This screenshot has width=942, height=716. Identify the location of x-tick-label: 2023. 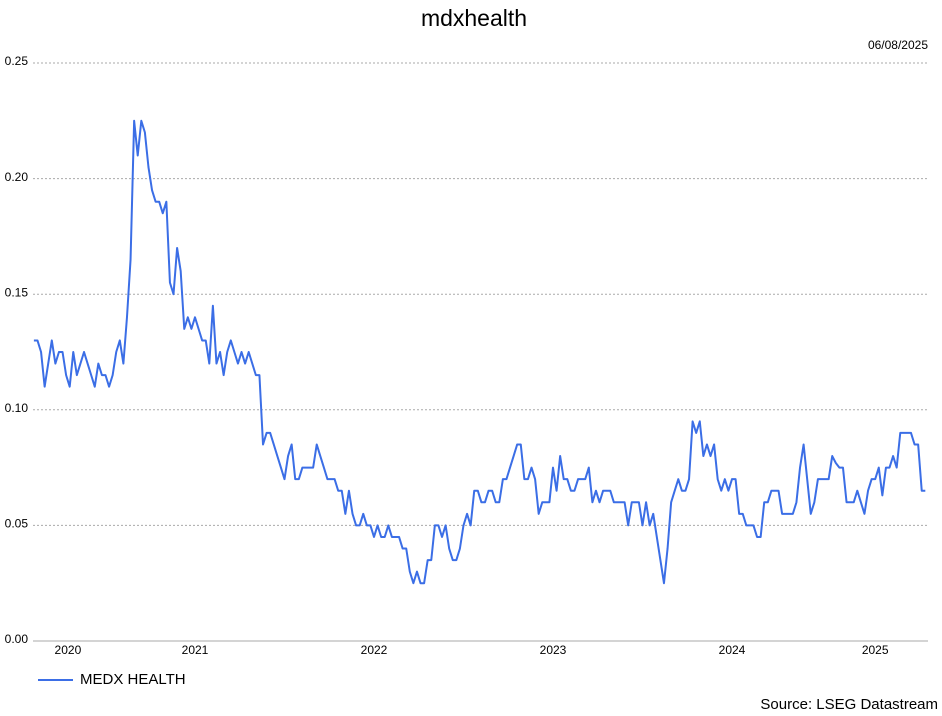
(553, 650).